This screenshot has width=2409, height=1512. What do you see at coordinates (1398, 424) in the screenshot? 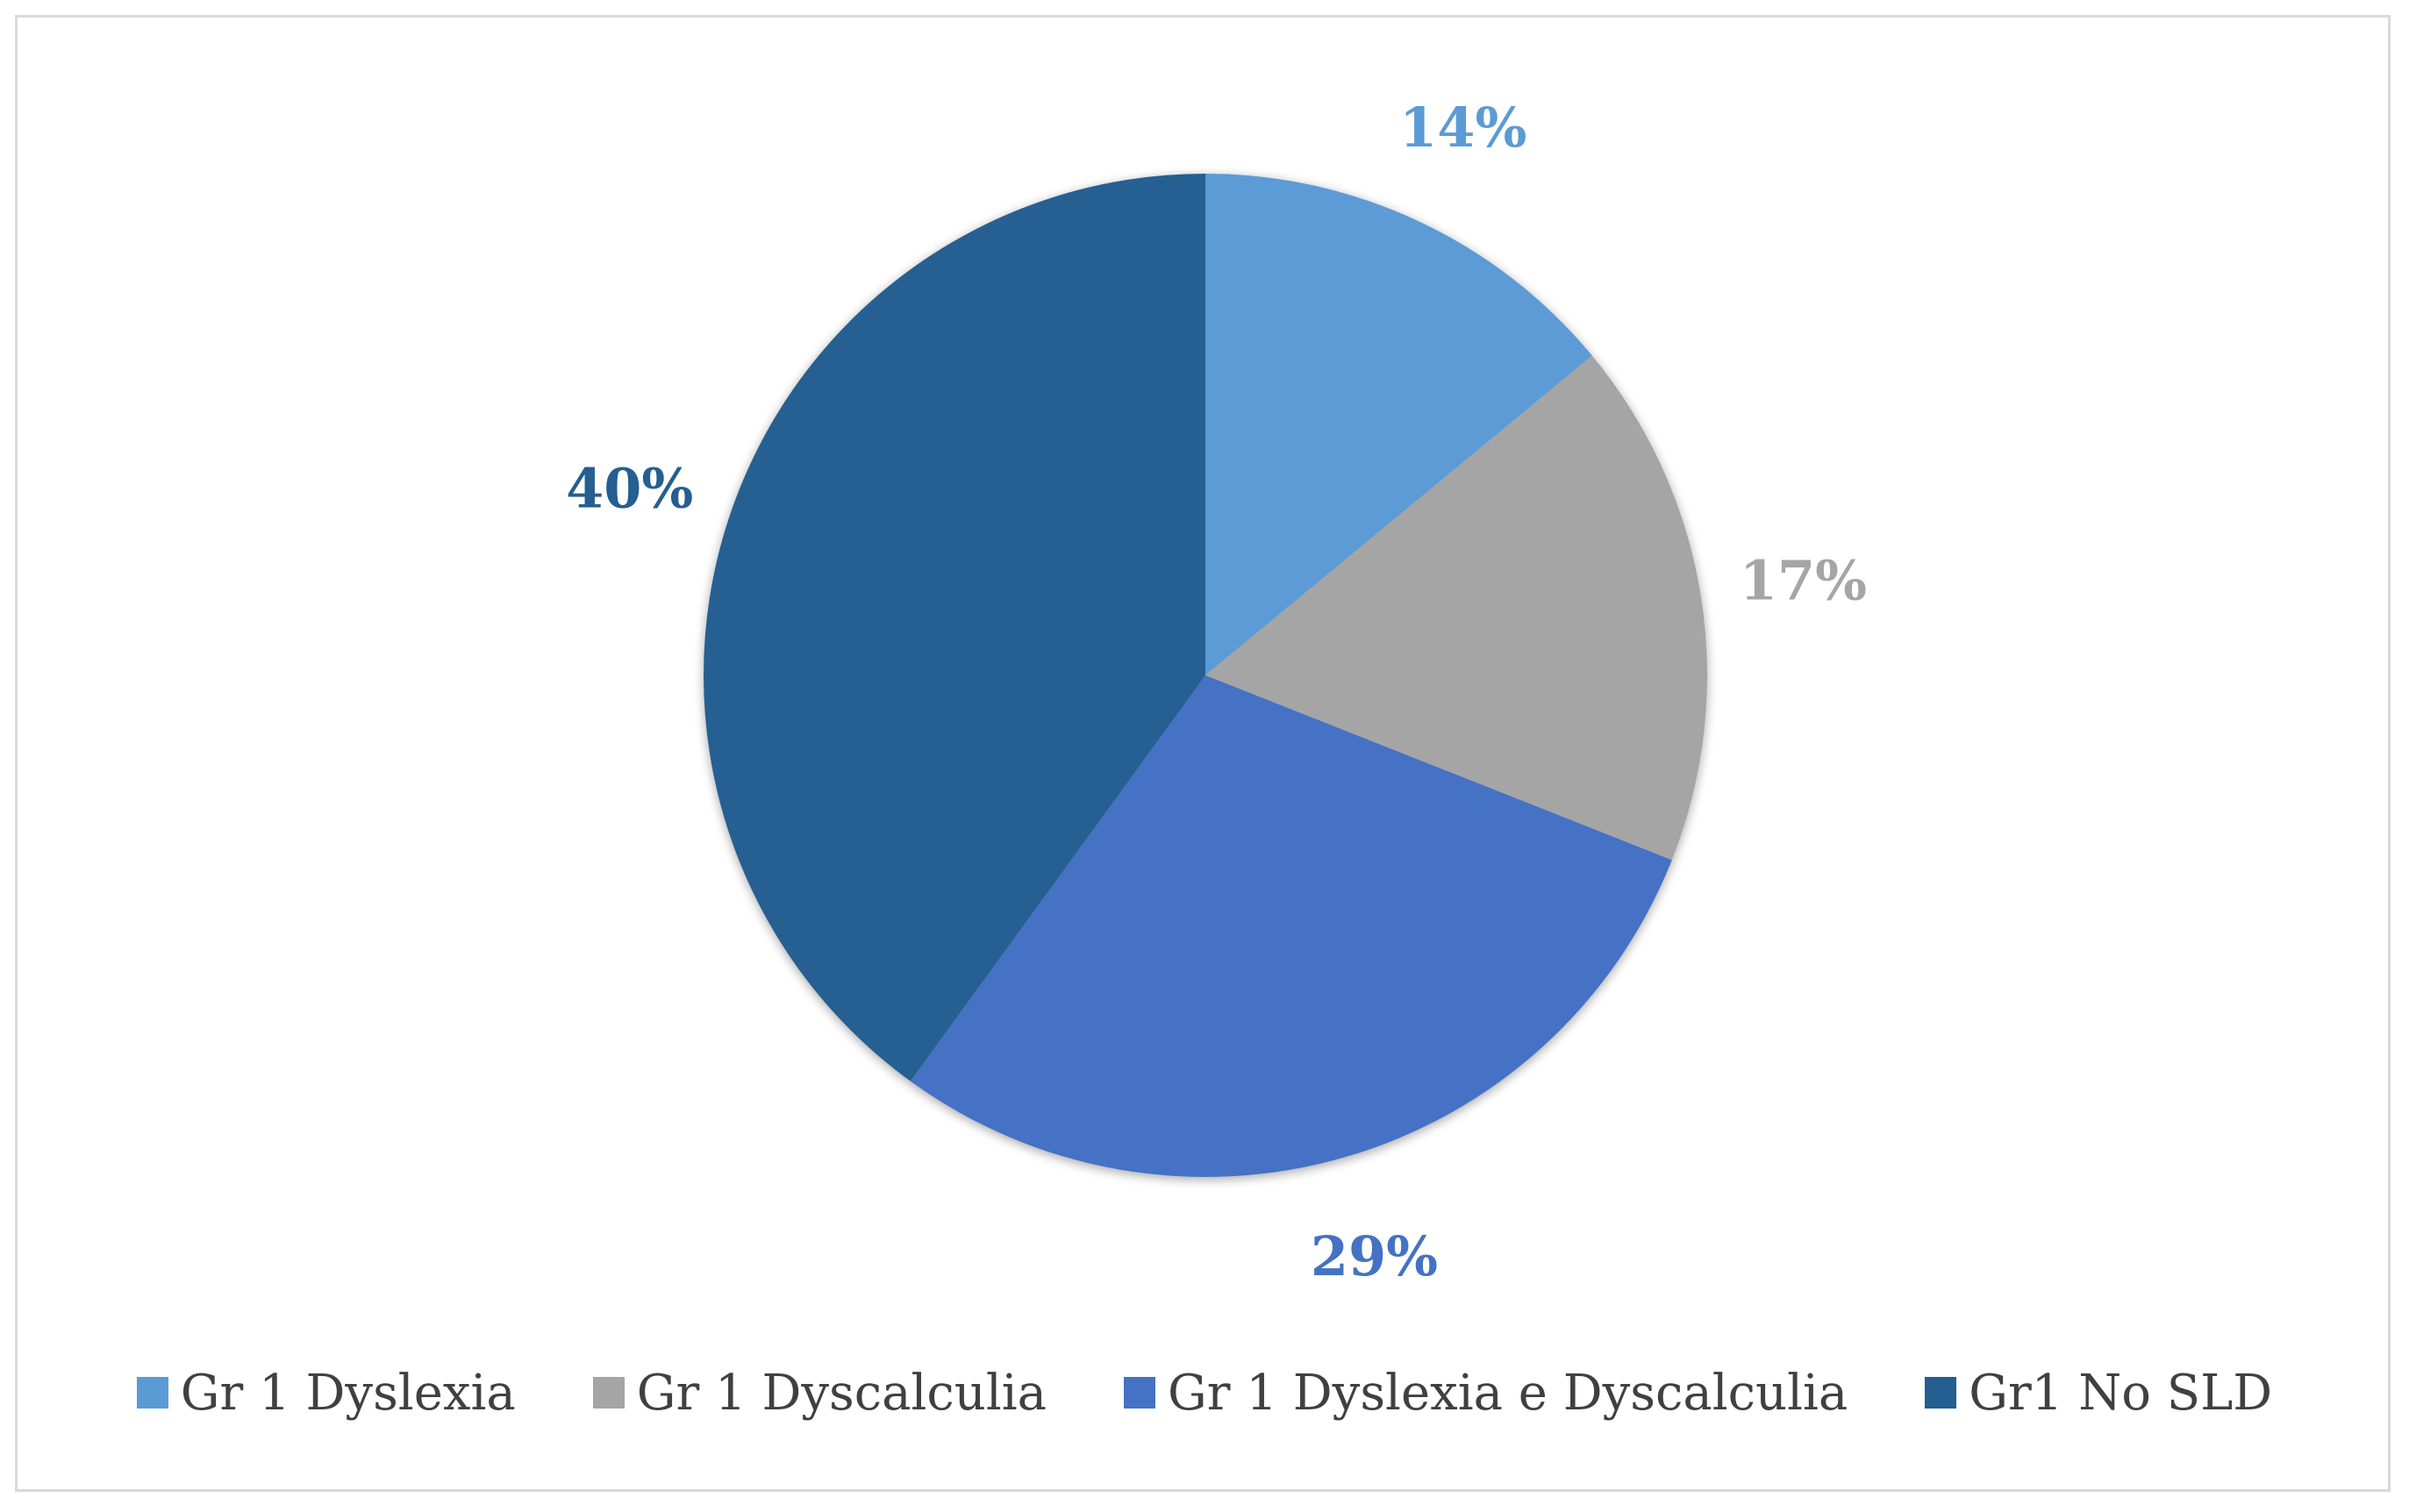
I see `pie-slice-gr-1-dyslexia` at bounding box center [1398, 424].